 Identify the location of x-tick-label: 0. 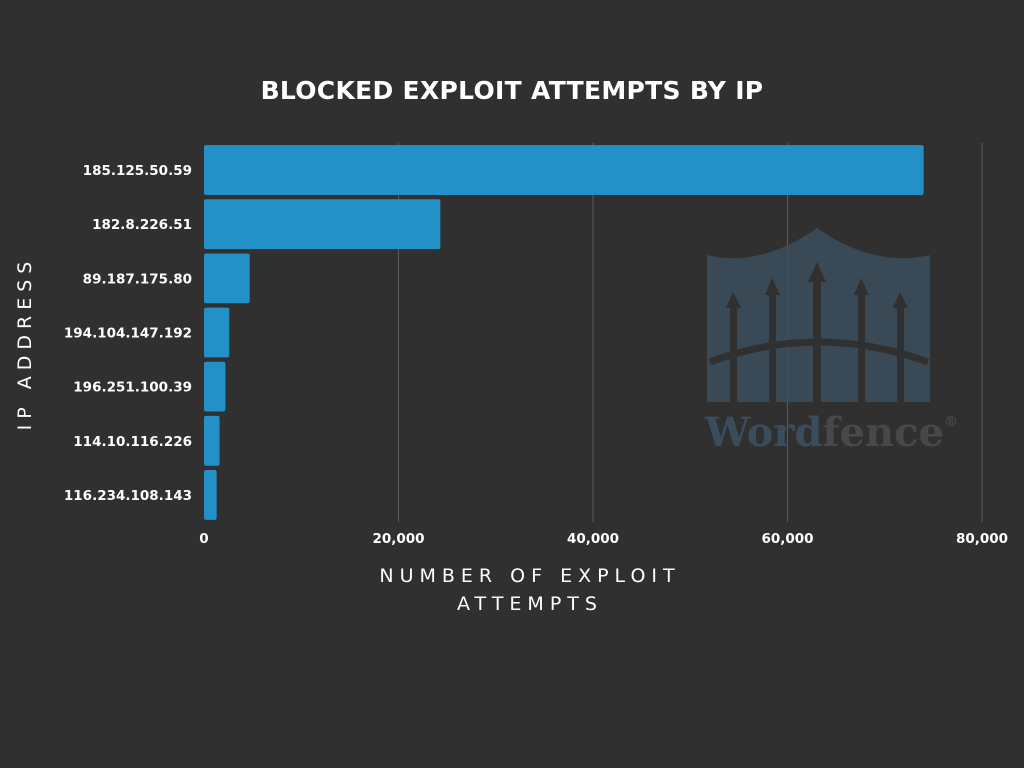
(203, 539).